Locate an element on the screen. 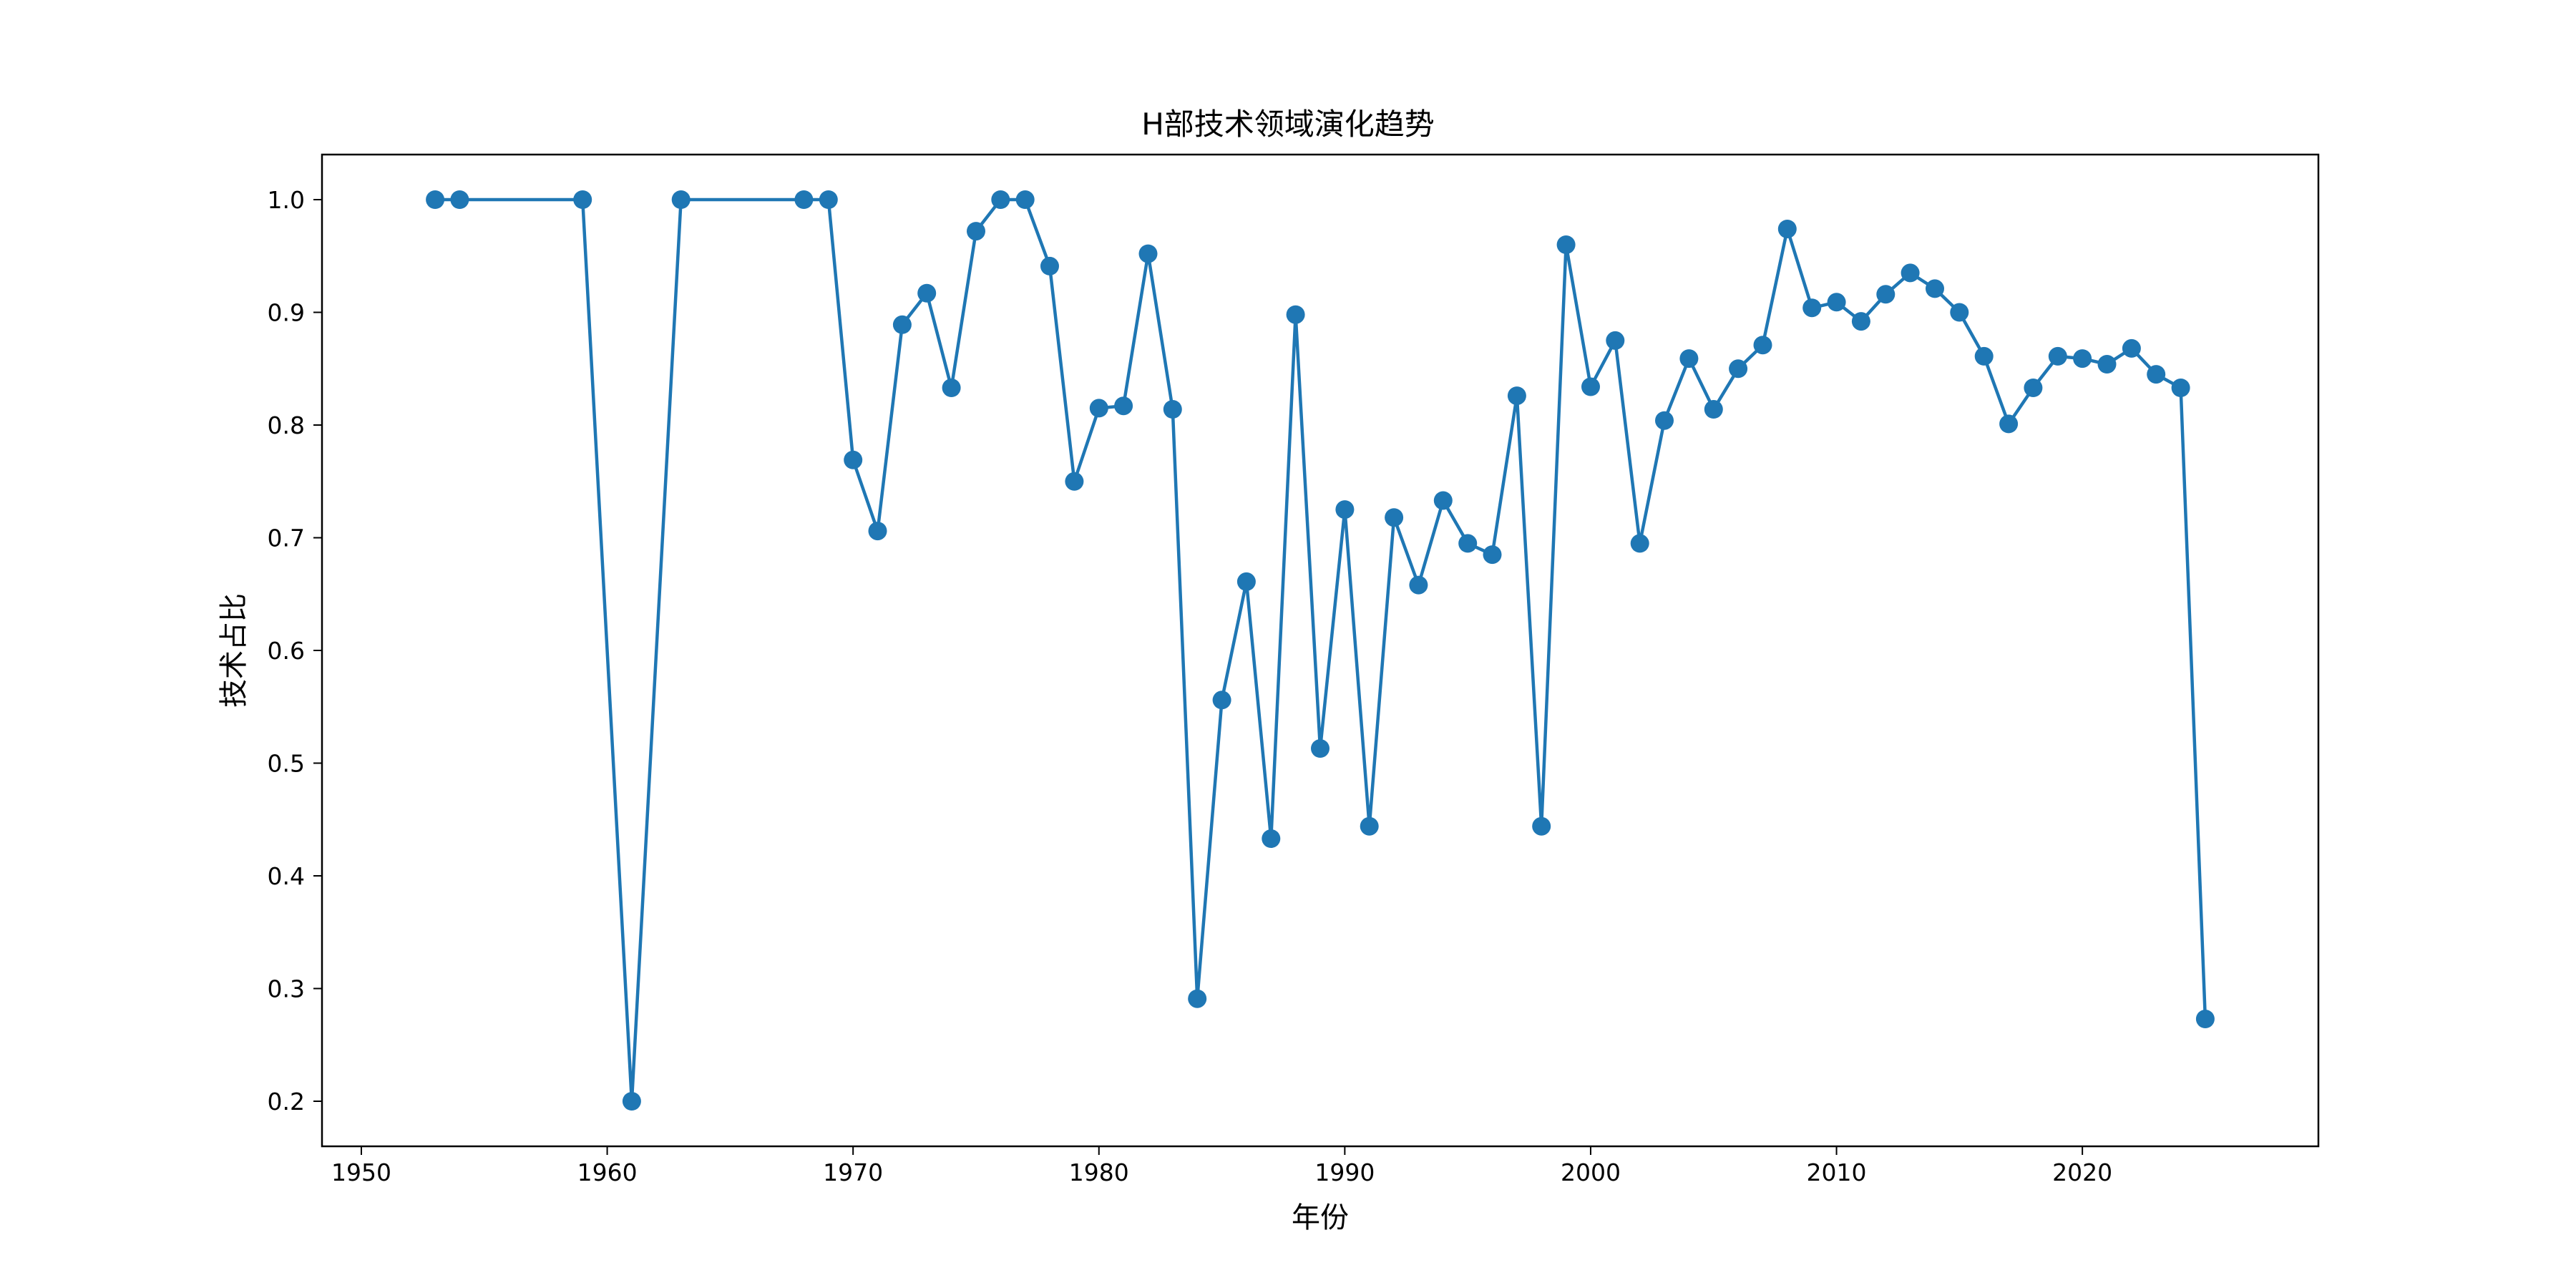  y-tick-label: 0.5 is located at coordinates (286, 764).